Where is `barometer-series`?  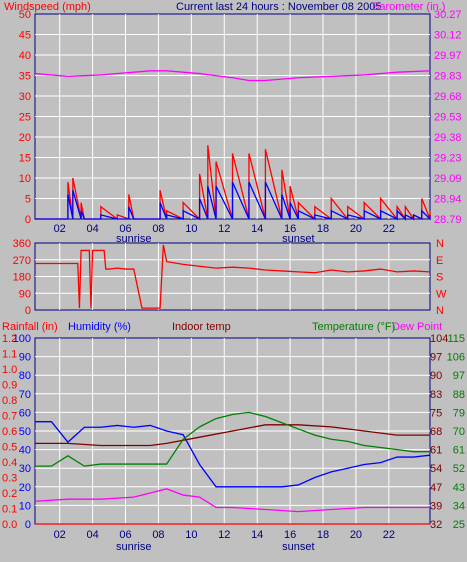 barometer-series is located at coordinates (232, 76).